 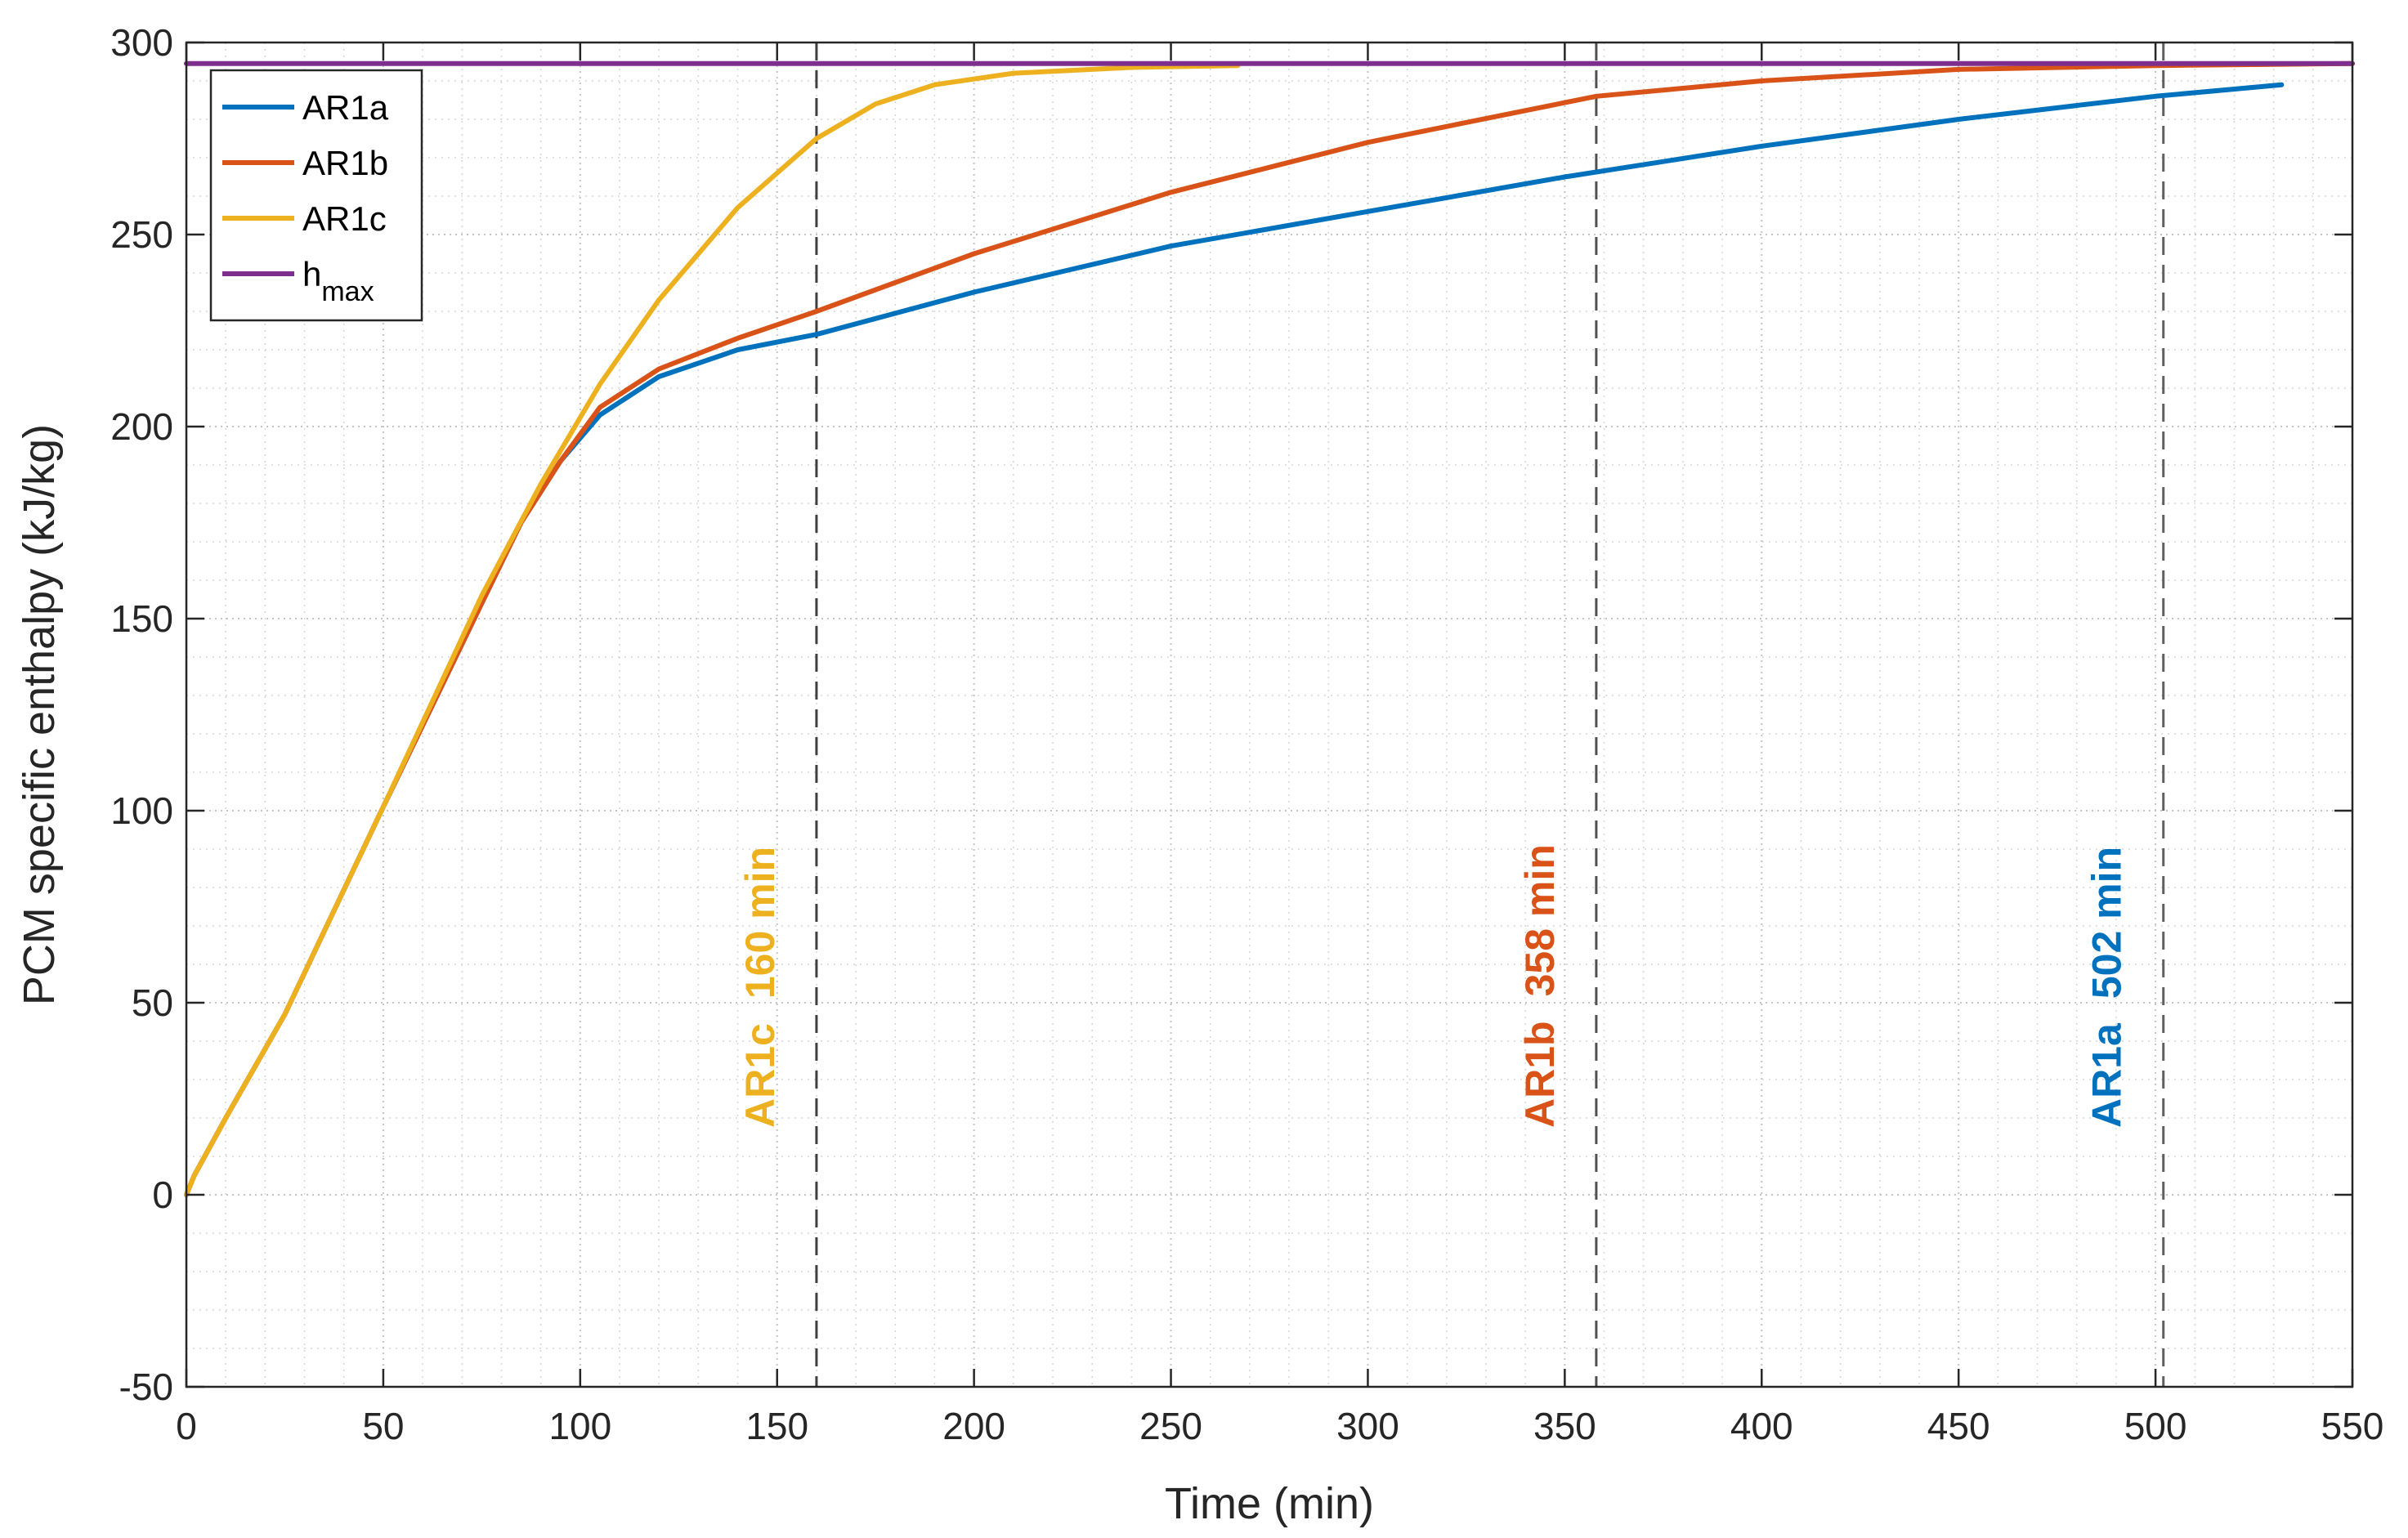 I want to click on annotation-ar1a: AR1a 502 min, so click(x=2107, y=987).